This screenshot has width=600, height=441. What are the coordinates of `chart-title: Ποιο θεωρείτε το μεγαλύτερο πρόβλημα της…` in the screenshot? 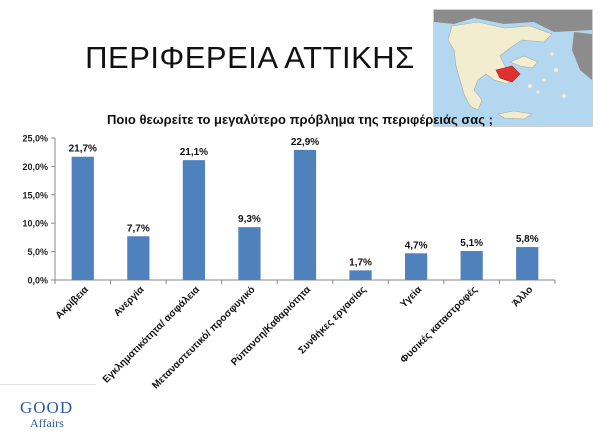 It's located at (299, 119).